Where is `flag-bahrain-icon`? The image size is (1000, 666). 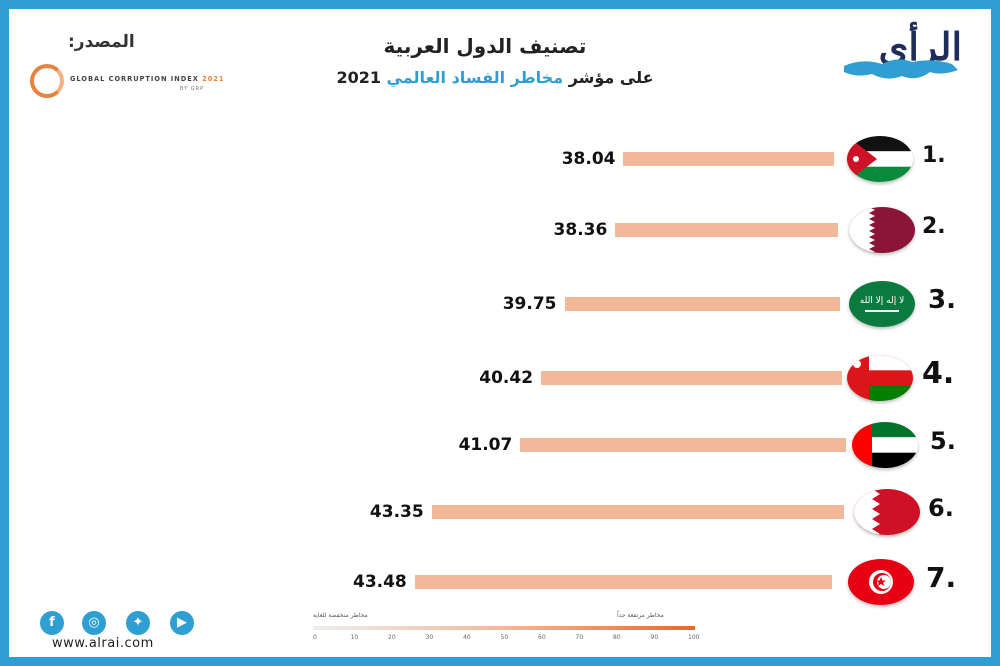
flag-bahrain-icon is located at coordinates (887, 512).